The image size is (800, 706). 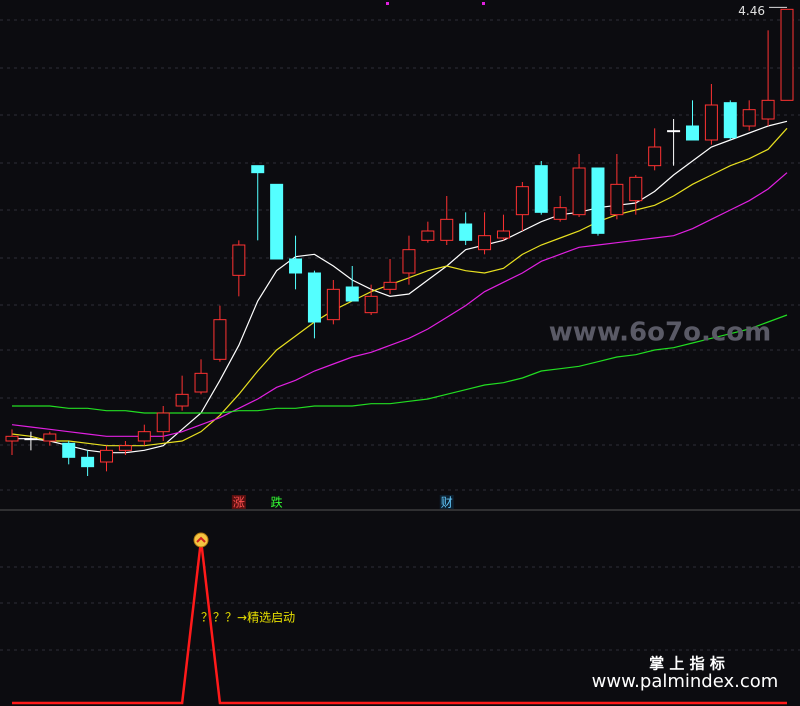 What do you see at coordinates (687, 664) in the screenshot?
I see `watermark: 掌 上 指 标` at bounding box center [687, 664].